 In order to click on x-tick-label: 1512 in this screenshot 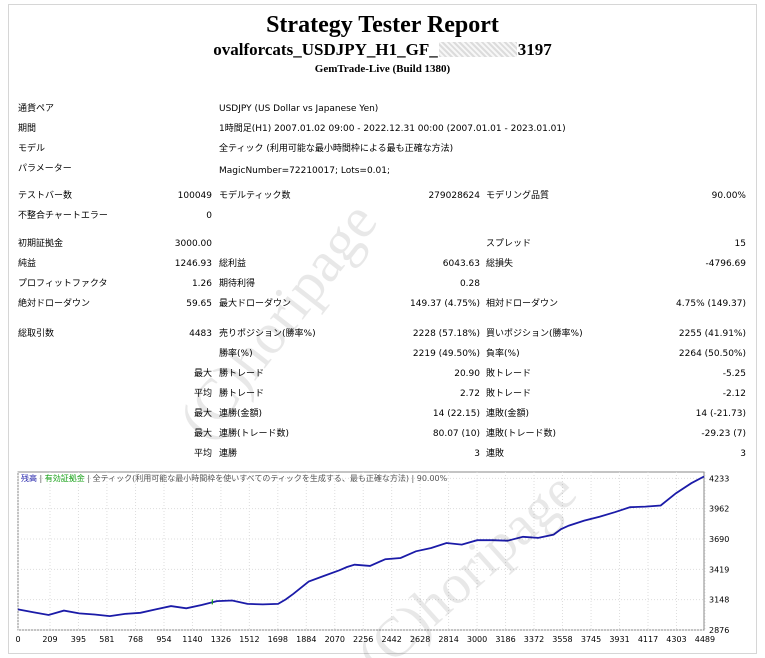, I will do `click(249, 639)`.